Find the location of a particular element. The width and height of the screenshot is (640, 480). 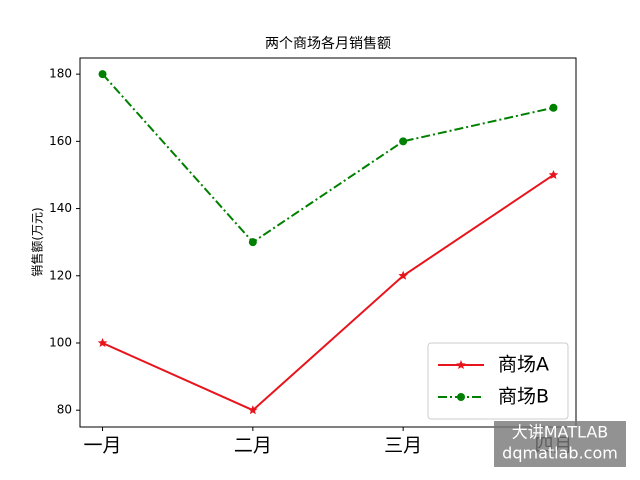

watermark-box is located at coordinates (560, 444).